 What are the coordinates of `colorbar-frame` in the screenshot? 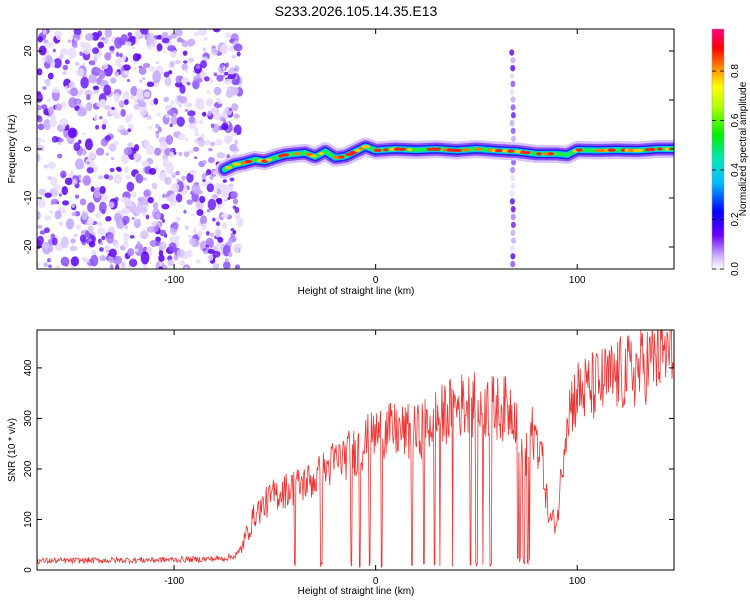 It's located at (718, 149).